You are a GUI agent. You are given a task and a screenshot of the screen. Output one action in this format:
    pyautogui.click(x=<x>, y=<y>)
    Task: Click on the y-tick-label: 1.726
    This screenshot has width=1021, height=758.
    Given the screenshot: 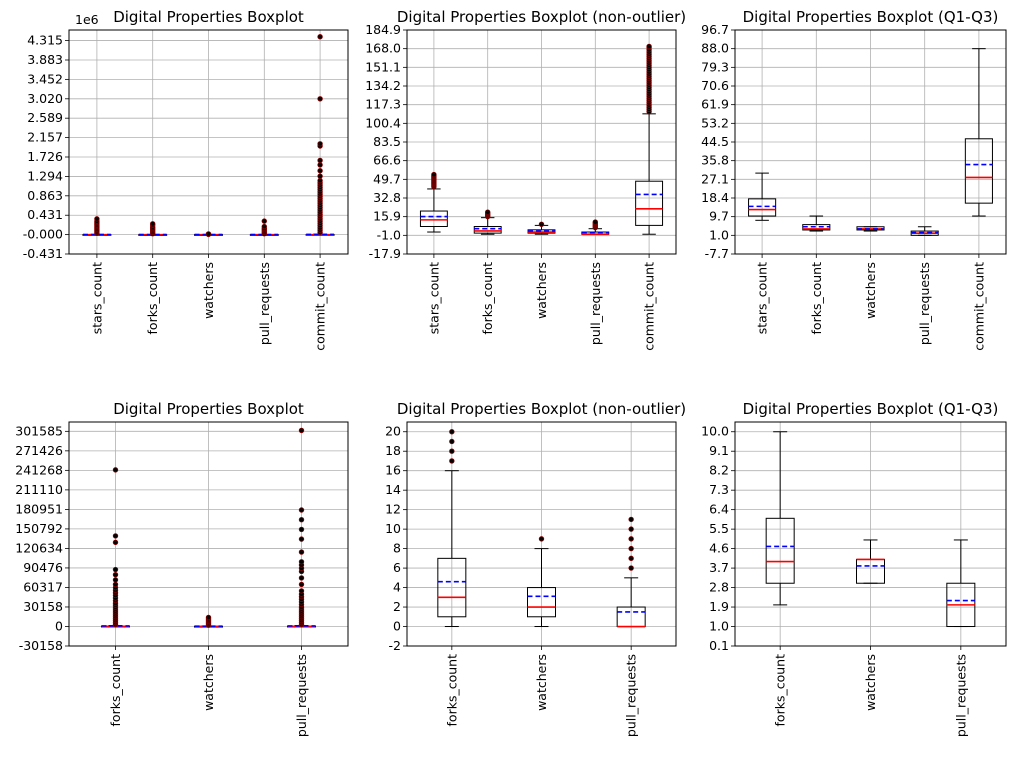 What is the action you would take?
    pyautogui.click(x=45, y=156)
    